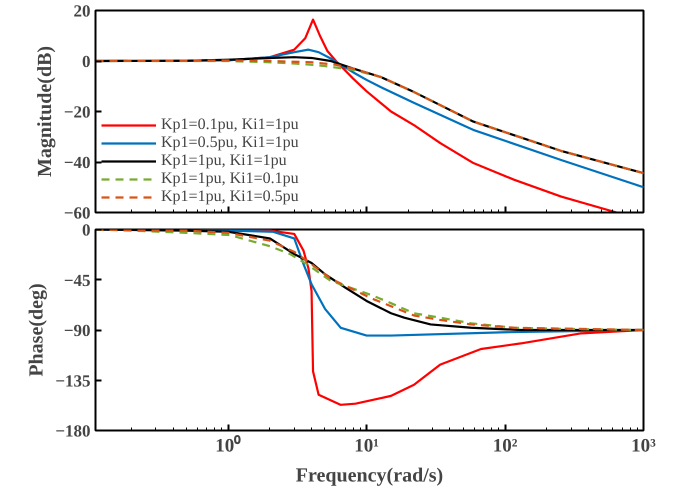 The width and height of the screenshot is (686, 504). I want to click on y-tick-label: −40, so click(77, 162).